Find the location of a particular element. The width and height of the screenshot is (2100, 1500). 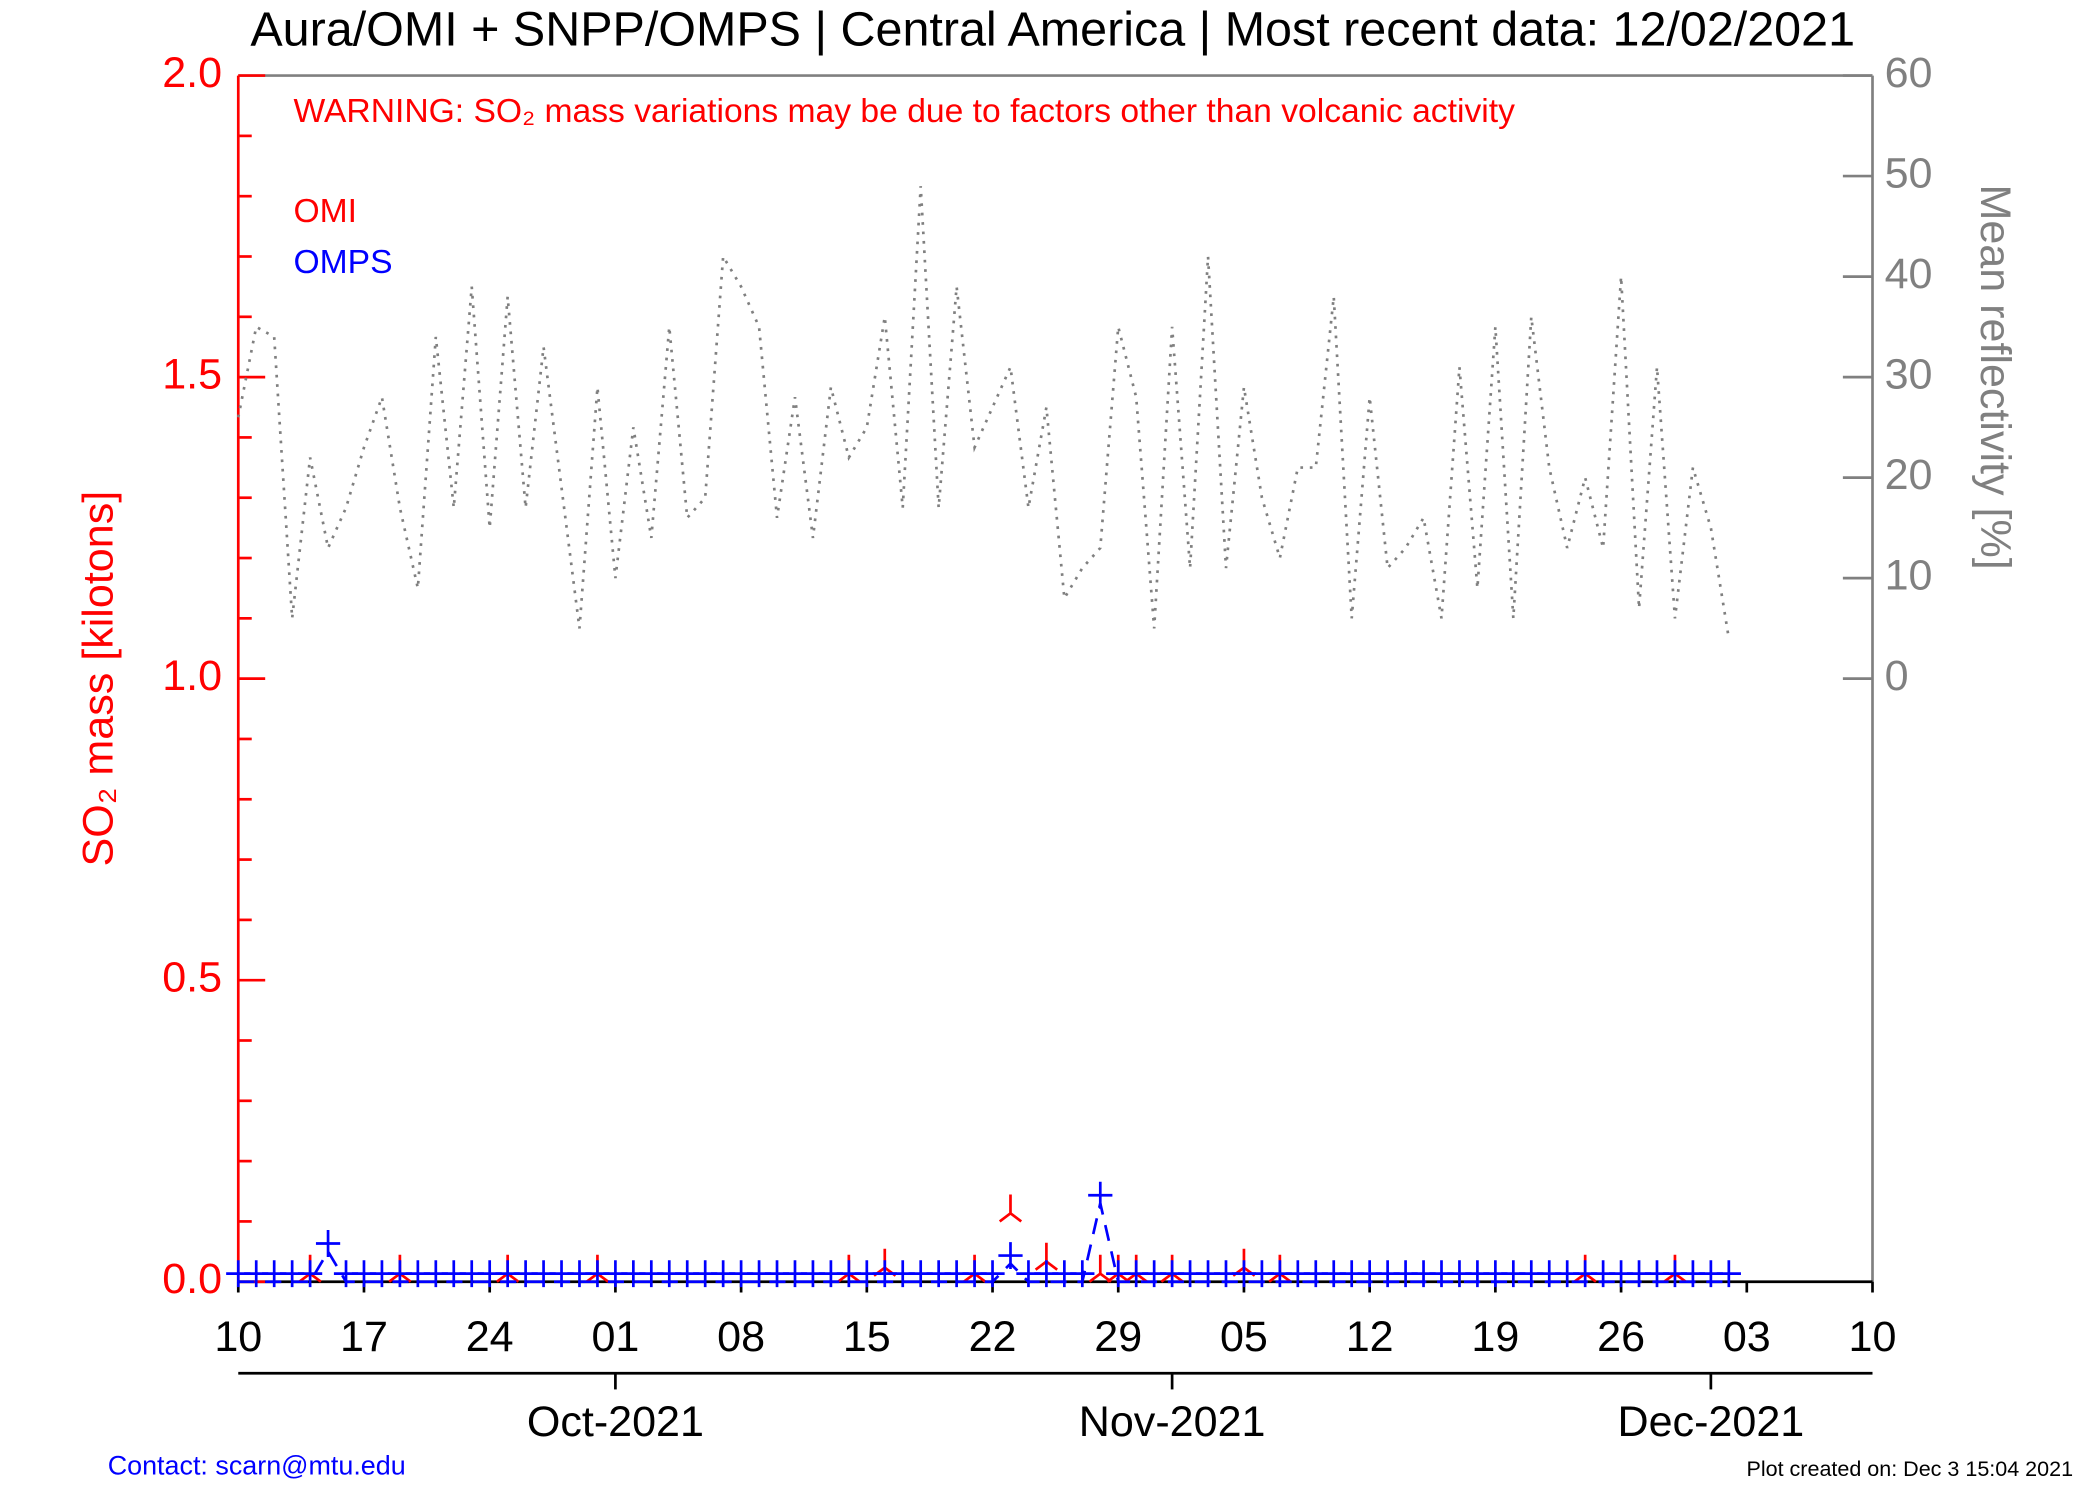

x-tick-label: 26 is located at coordinates (1621, 1337).